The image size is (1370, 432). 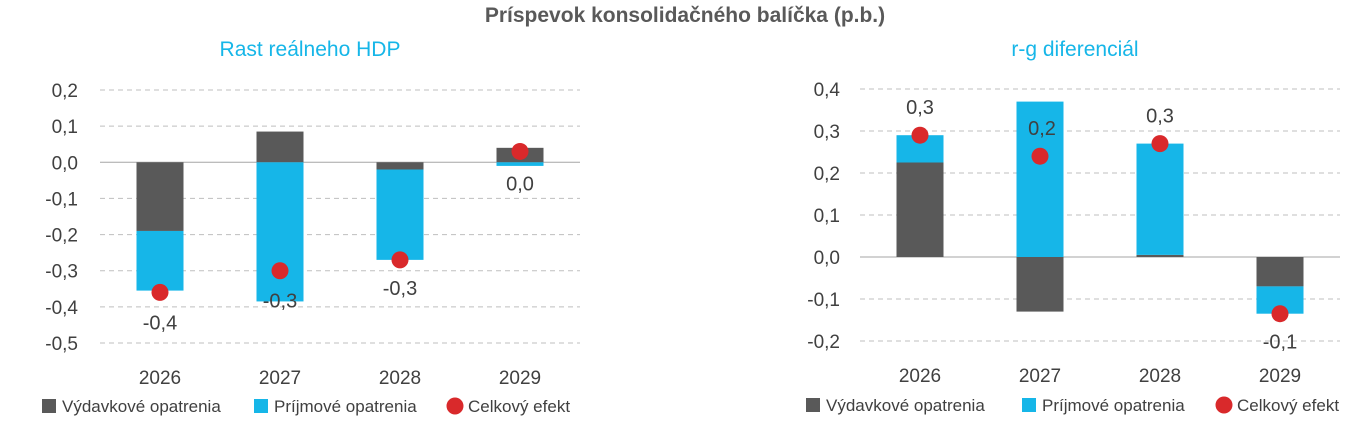 What do you see at coordinates (160, 323) in the screenshot?
I see `data-label: -0,4` at bounding box center [160, 323].